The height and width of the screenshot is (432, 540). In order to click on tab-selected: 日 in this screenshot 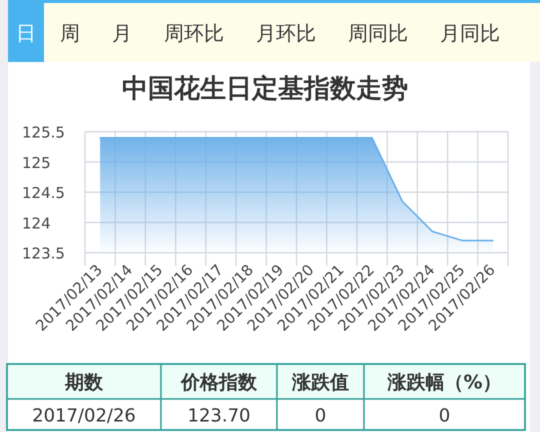, I will do `click(26, 32)`.